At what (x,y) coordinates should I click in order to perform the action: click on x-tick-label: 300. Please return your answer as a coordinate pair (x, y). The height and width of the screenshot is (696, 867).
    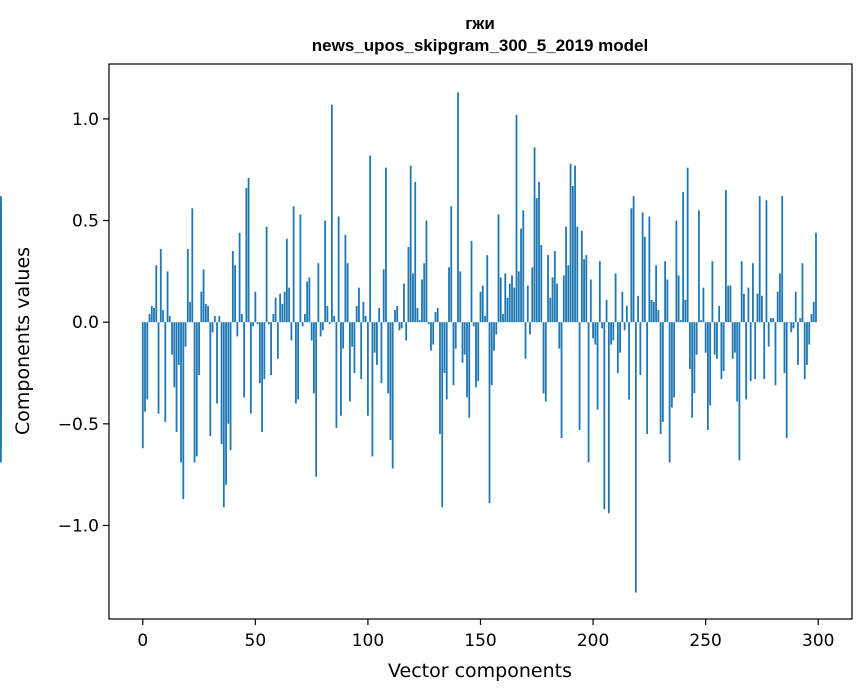
    Looking at the image, I should click on (818, 641).